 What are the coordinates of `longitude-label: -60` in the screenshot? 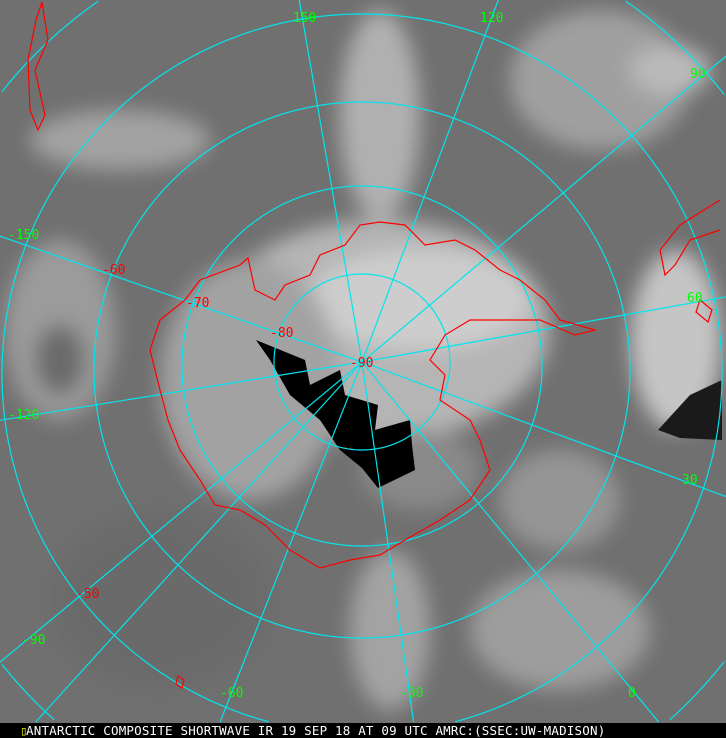 It's located at (231, 693).